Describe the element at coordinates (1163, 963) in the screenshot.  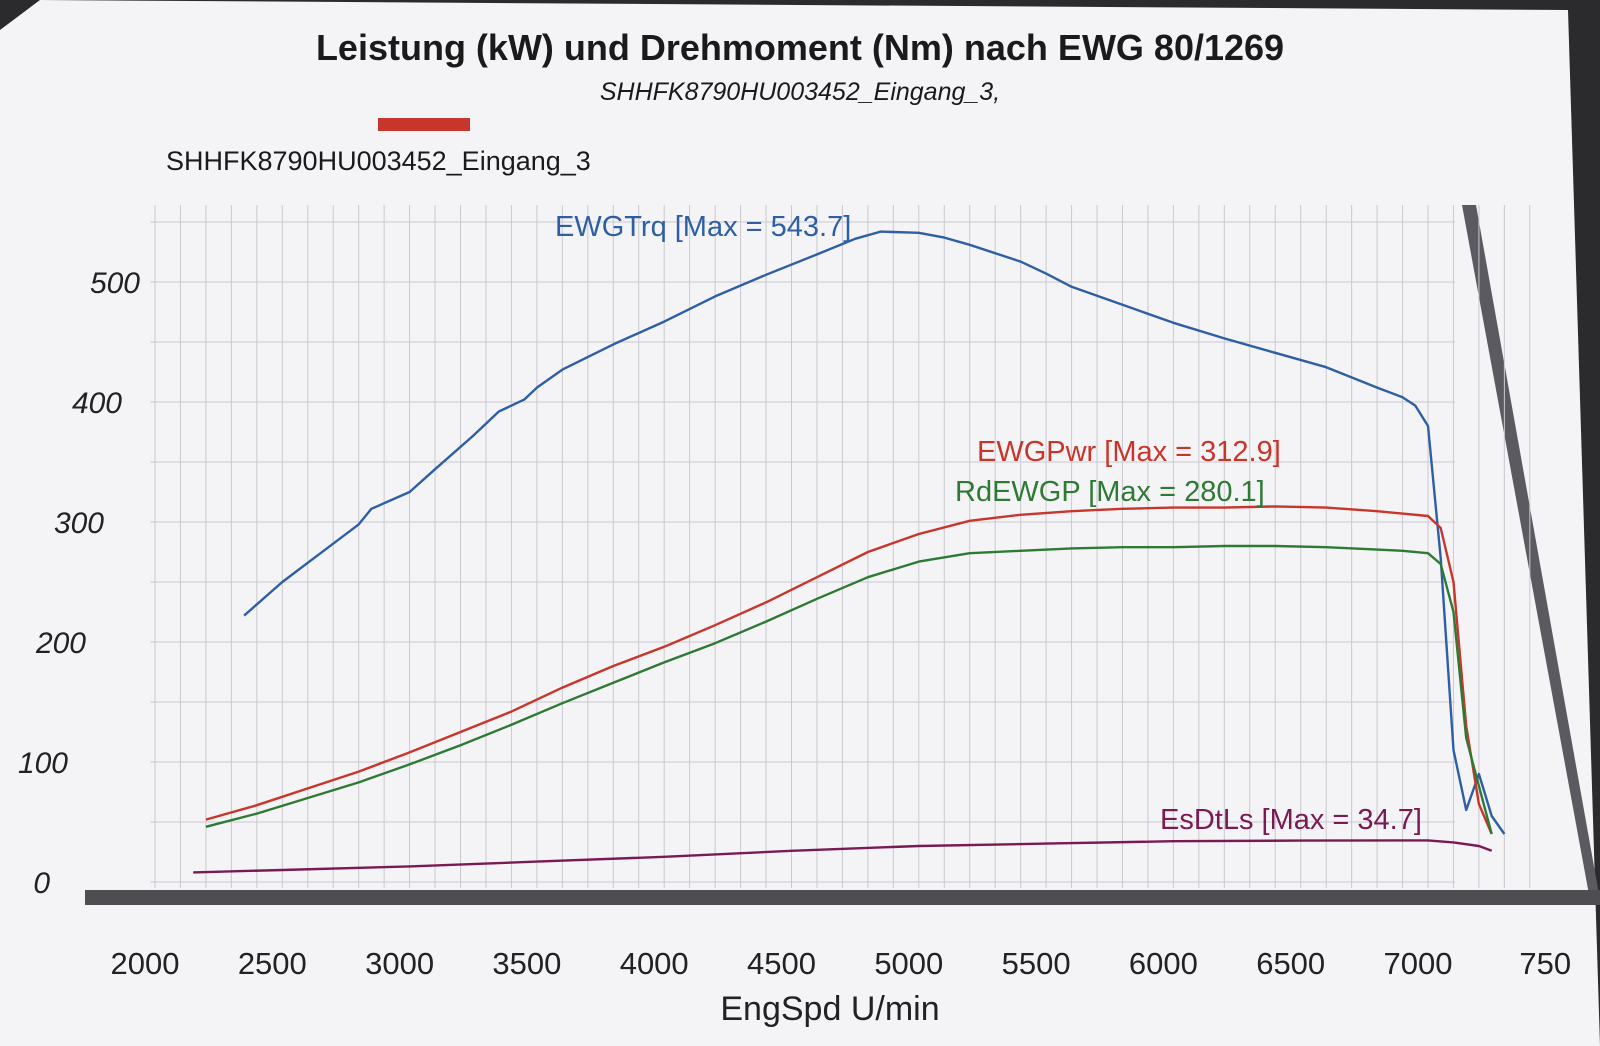
I see `x-tick-label: 6000` at that location.